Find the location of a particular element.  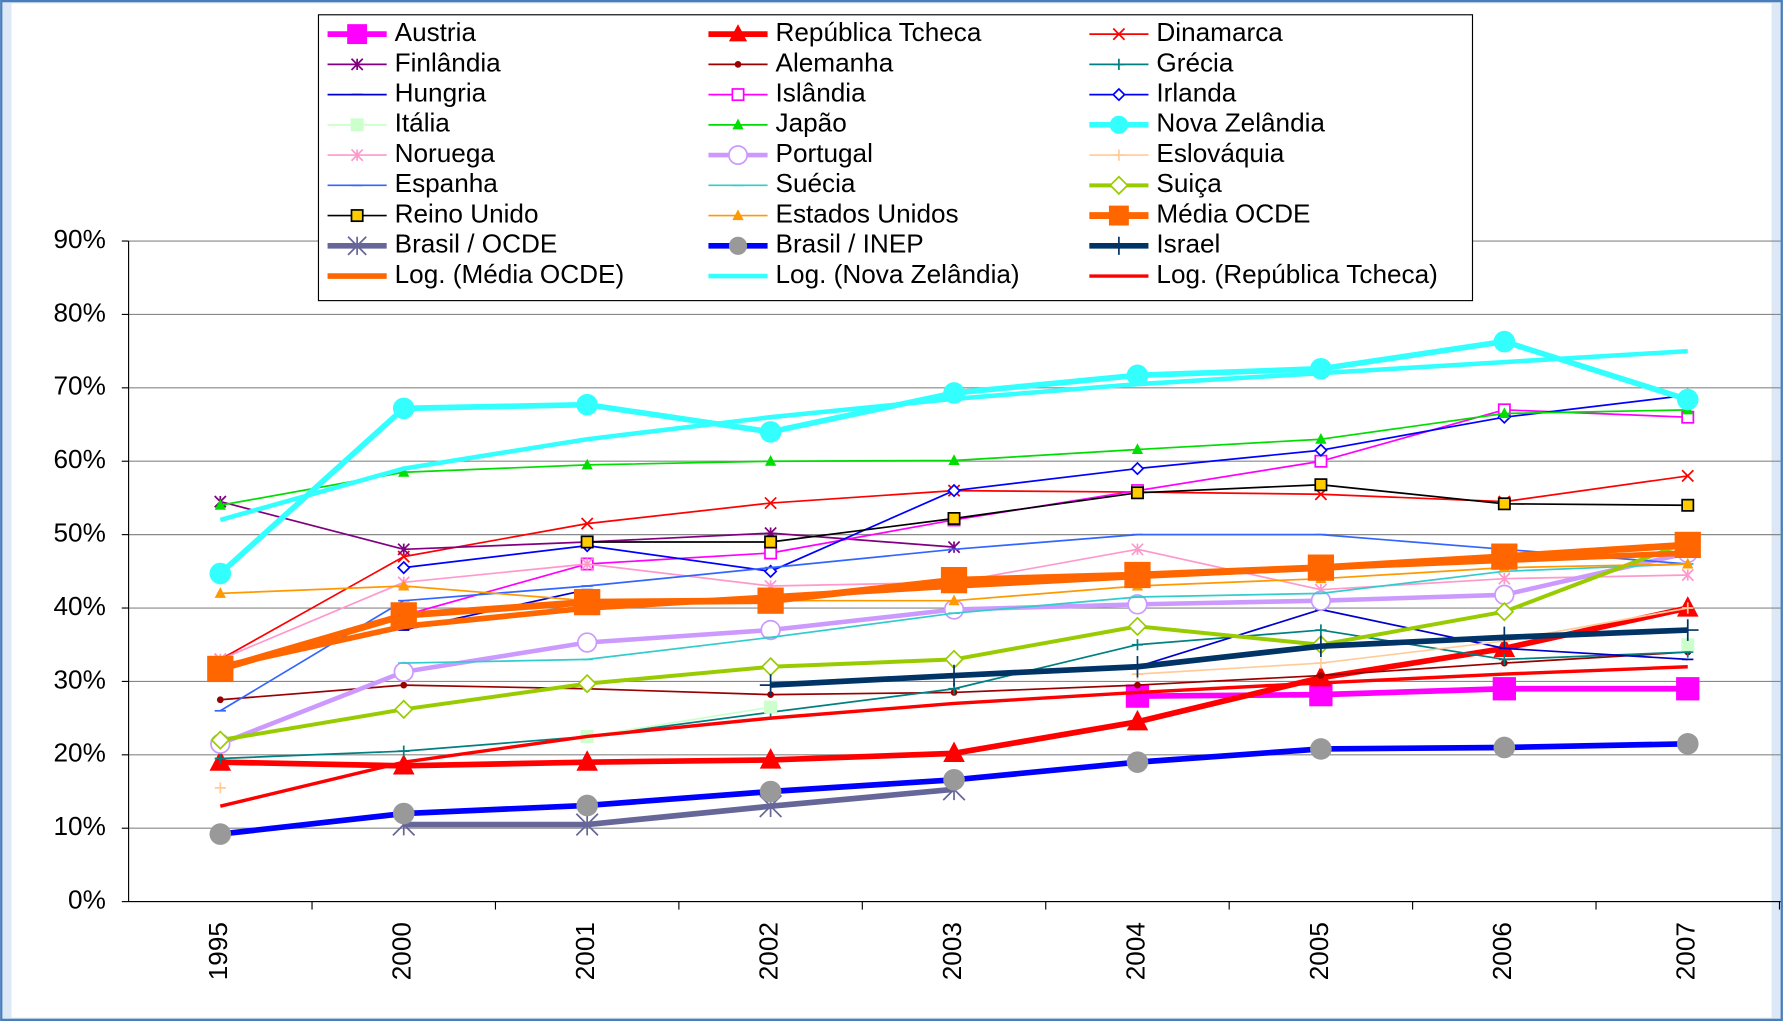

legend-label: Brasil / INEP is located at coordinates (850, 244).